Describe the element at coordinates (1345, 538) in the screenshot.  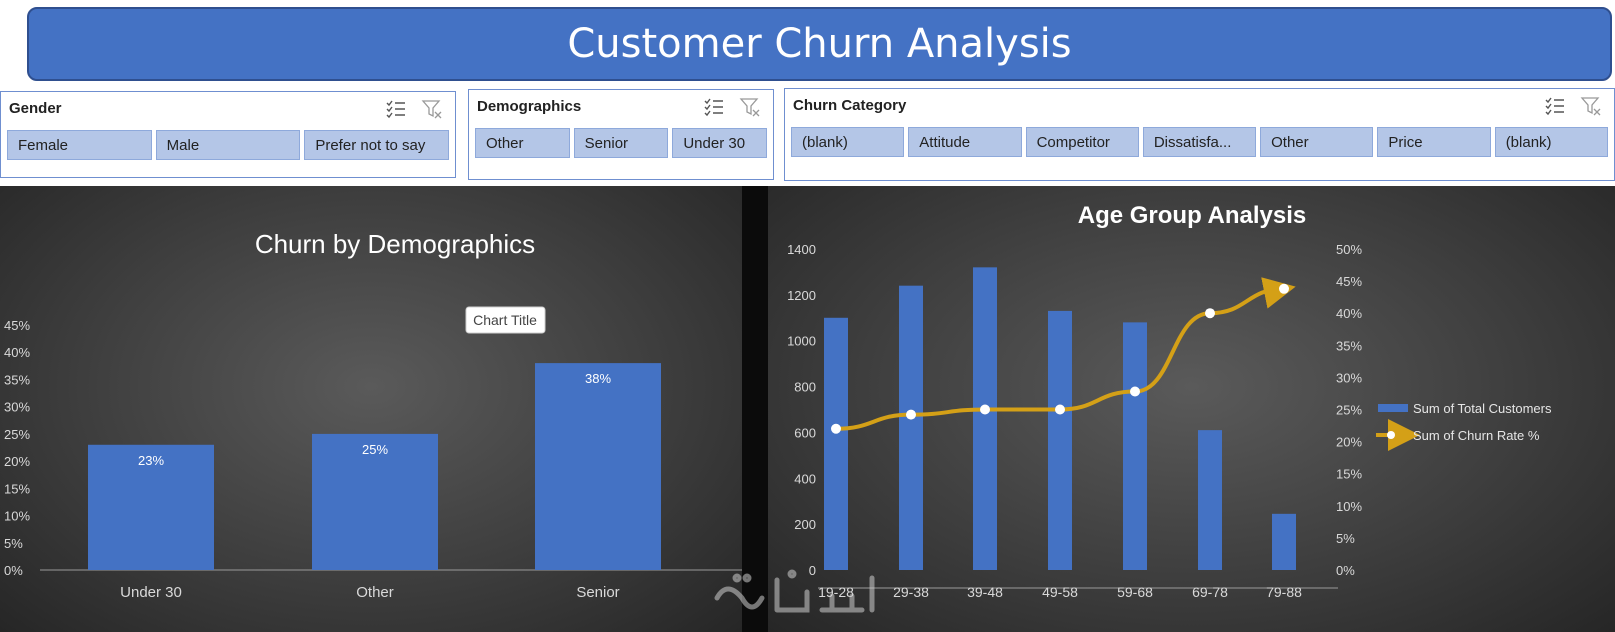
I see `y-right-tick-label: 5%` at that location.